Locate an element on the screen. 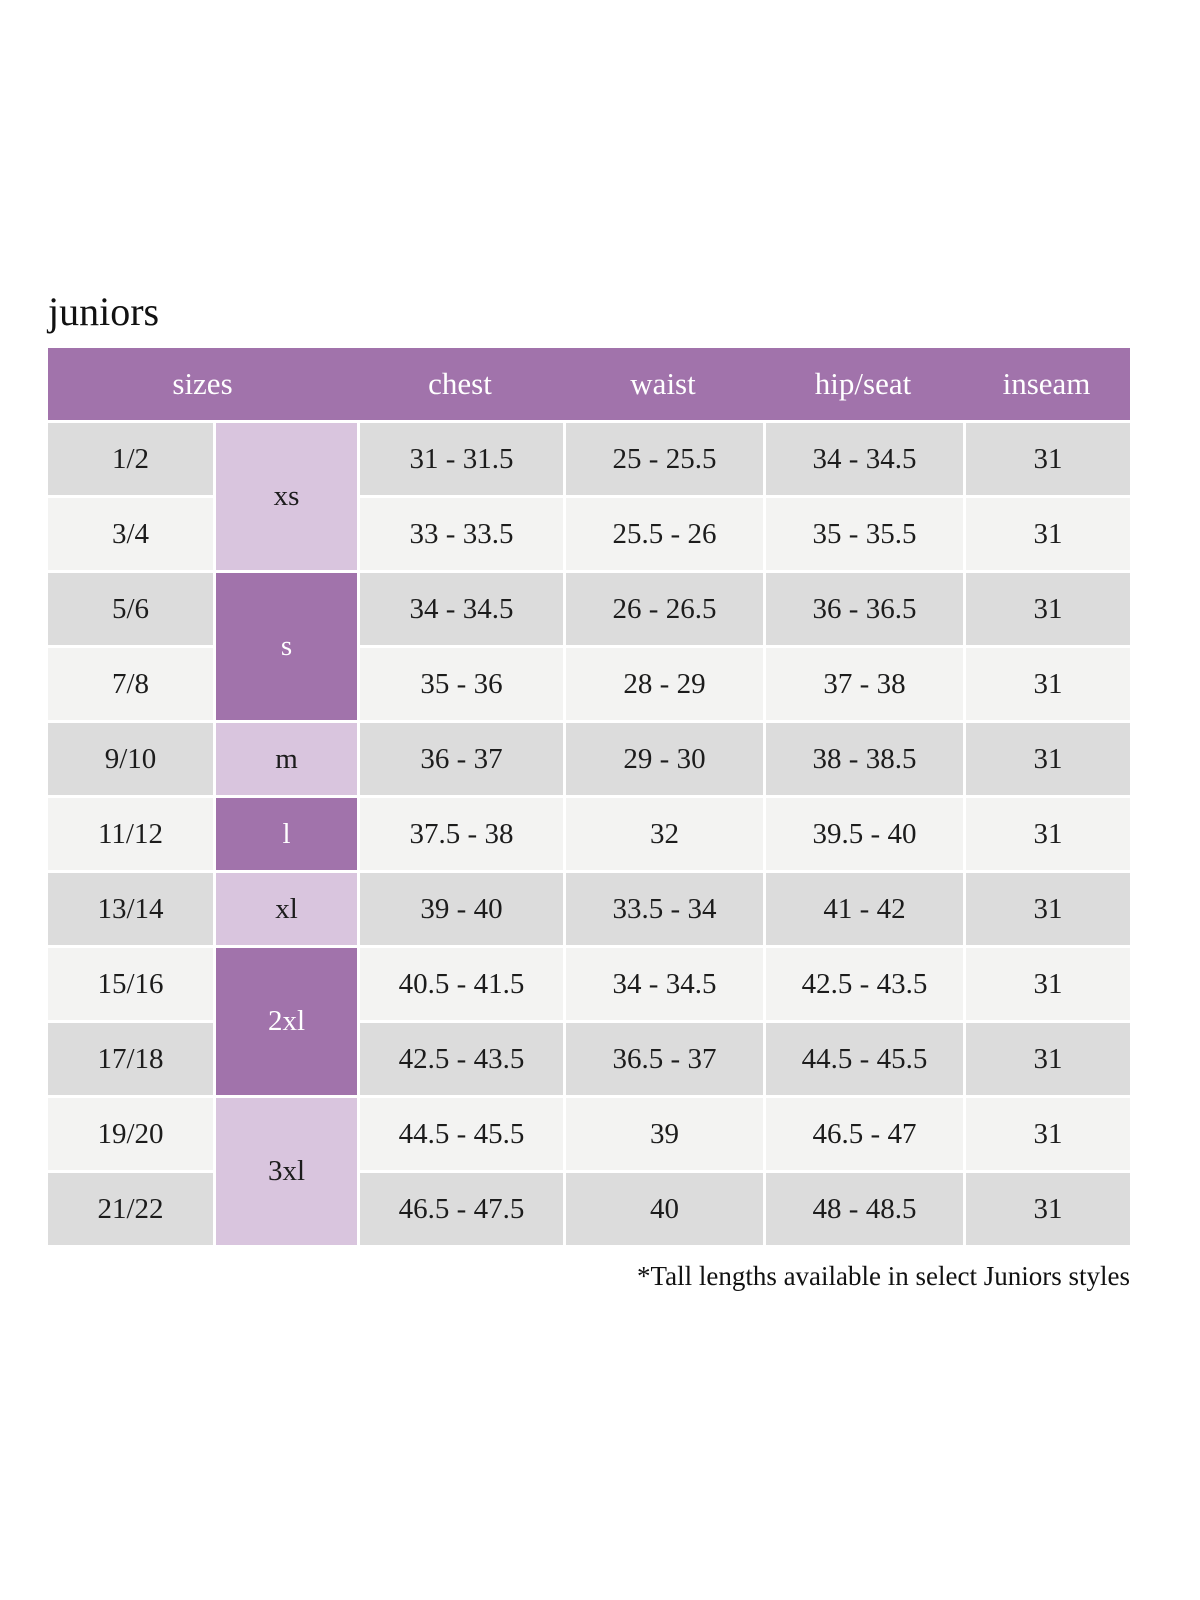 The image size is (1200, 1600). cell-waist: 39 is located at coordinates (663, 1132).